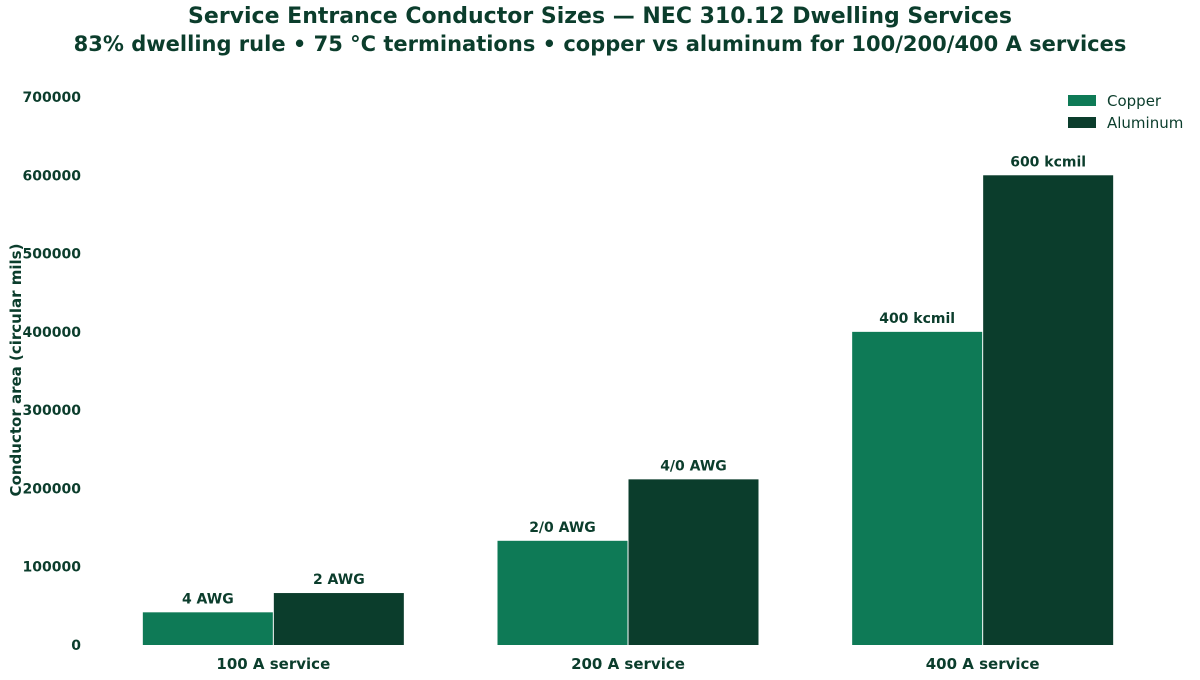 The width and height of the screenshot is (1200, 680). What do you see at coordinates (52, 568) in the screenshot?
I see `y-tick-label: 100000` at bounding box center [52, 568].